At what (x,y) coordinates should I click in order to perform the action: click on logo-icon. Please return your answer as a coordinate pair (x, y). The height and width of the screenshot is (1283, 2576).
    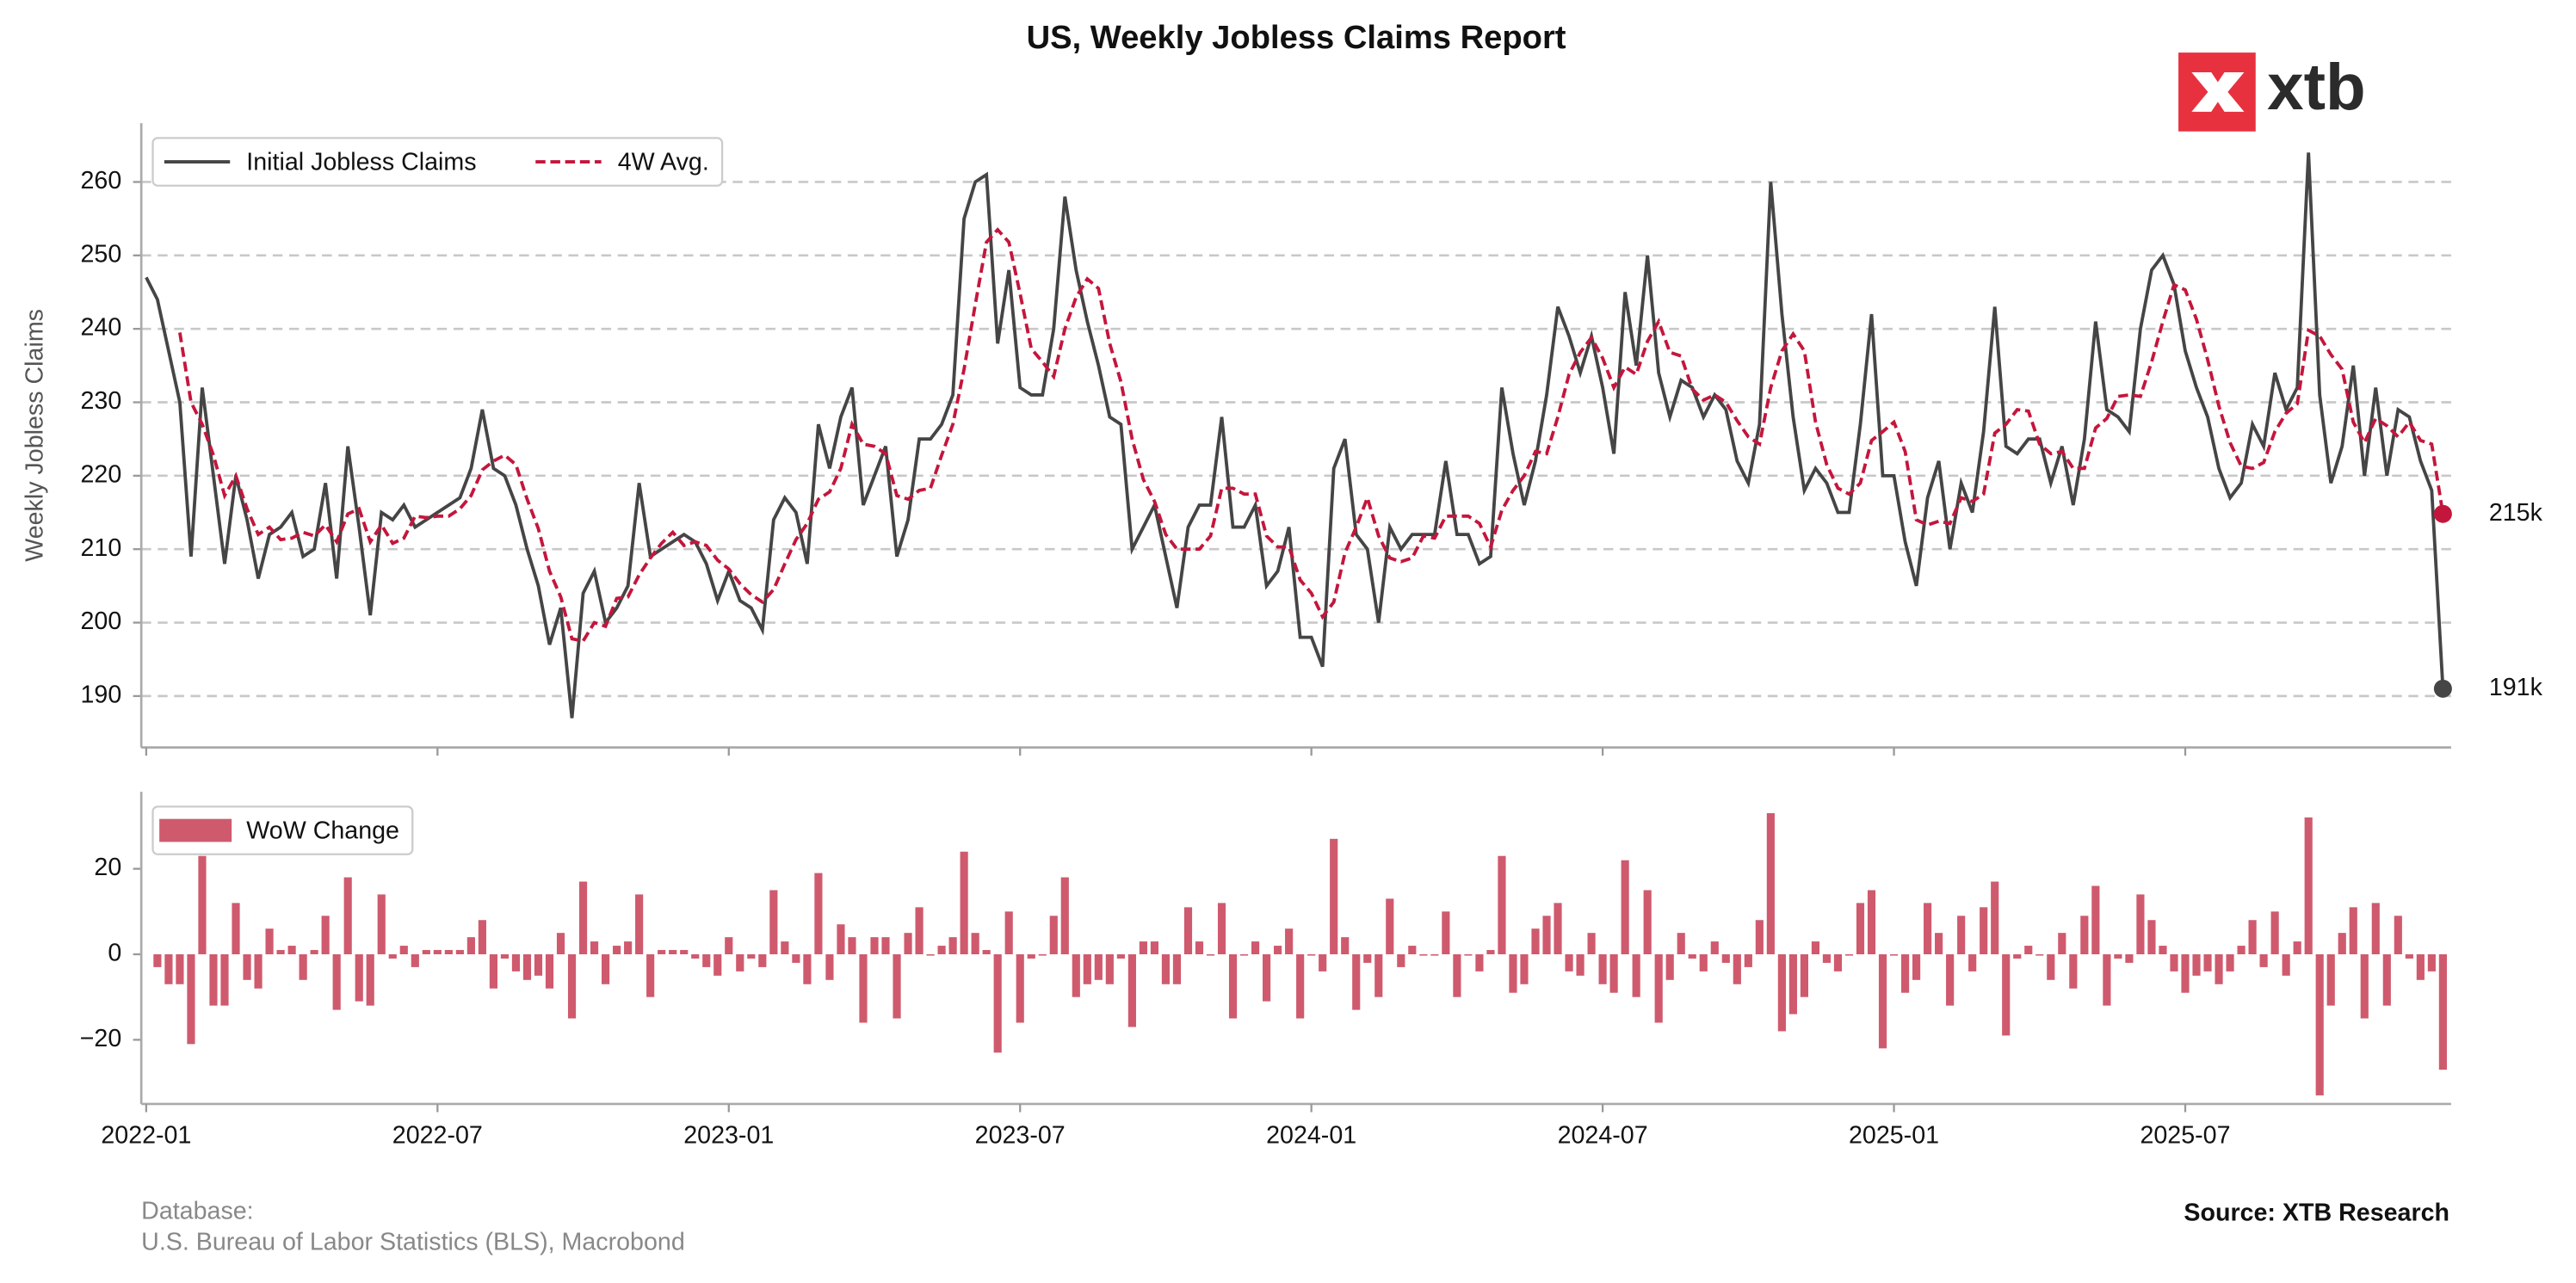
    Looking at the image, I should click on (2218, 92).